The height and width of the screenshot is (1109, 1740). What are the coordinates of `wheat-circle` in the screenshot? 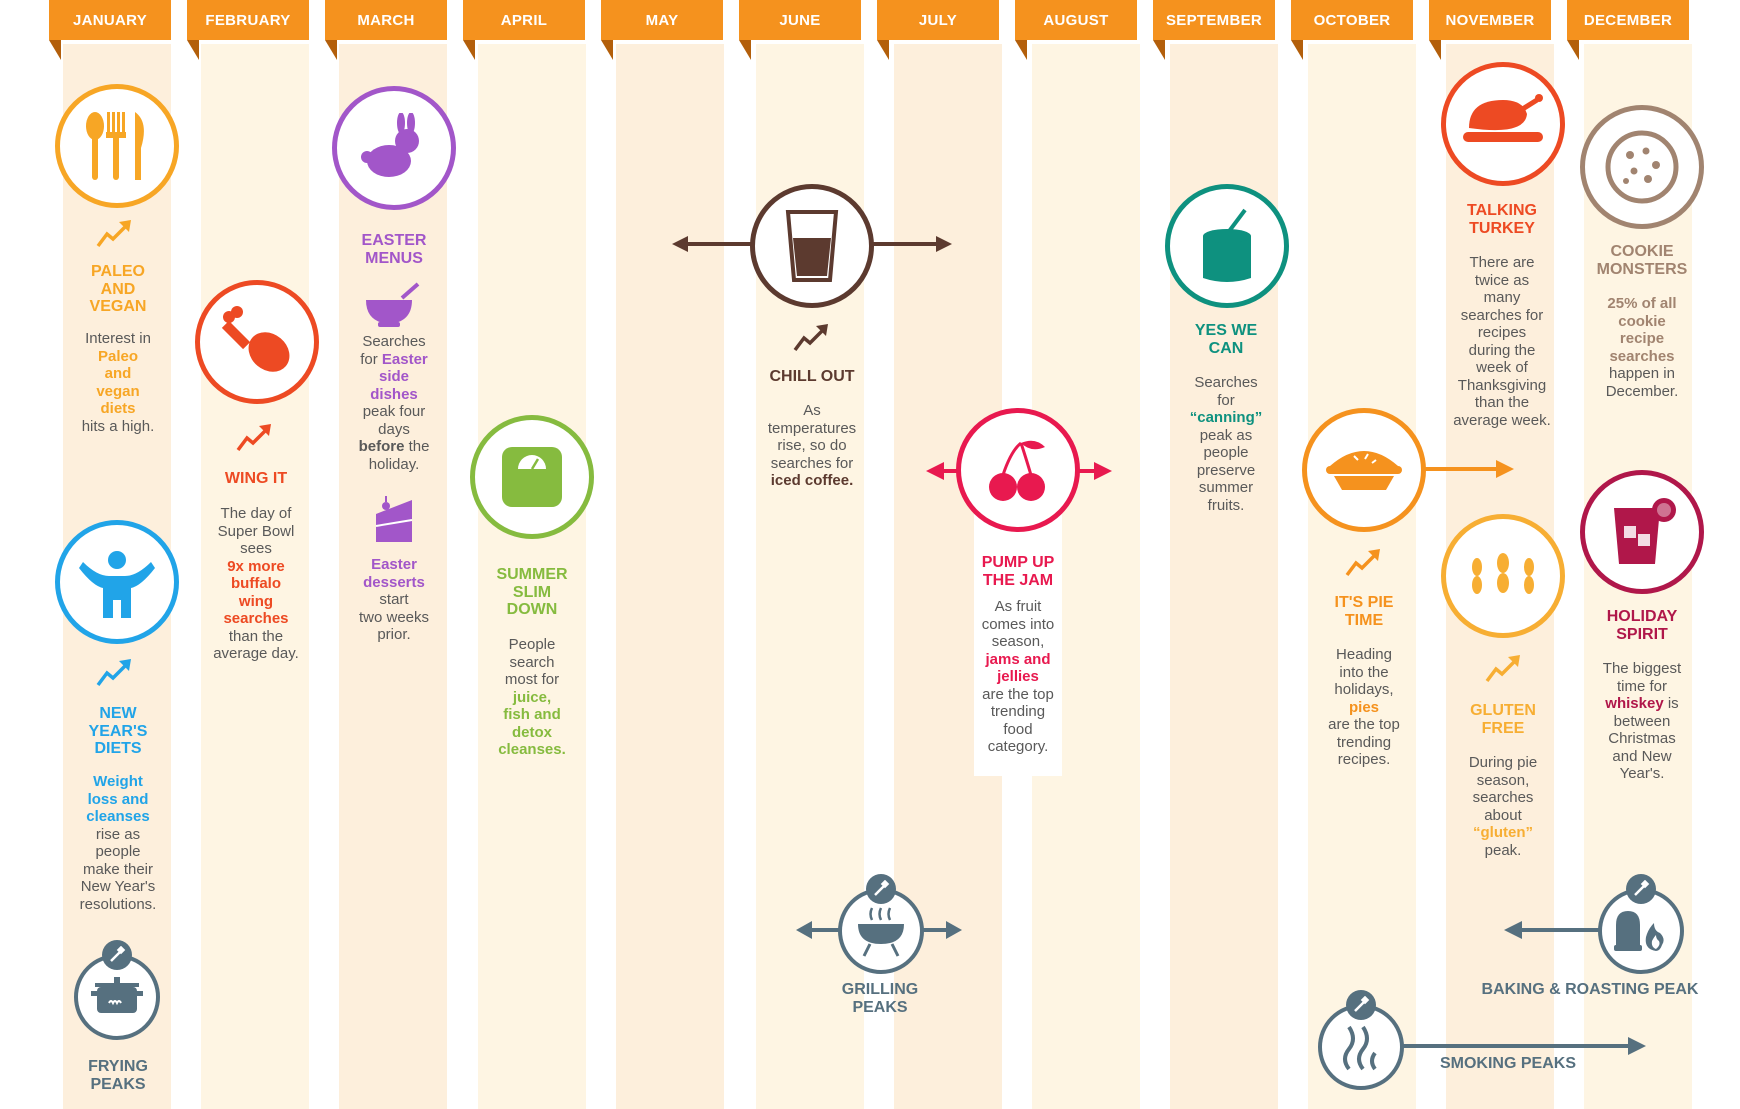 It's located at (1503, 576).